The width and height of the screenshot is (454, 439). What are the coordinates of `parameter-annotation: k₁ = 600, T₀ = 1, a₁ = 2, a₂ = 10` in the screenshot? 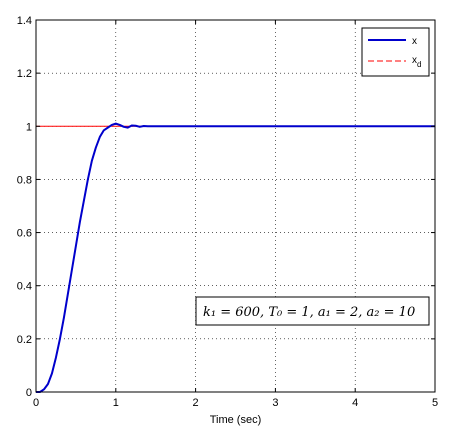 It's located at (312, 311).